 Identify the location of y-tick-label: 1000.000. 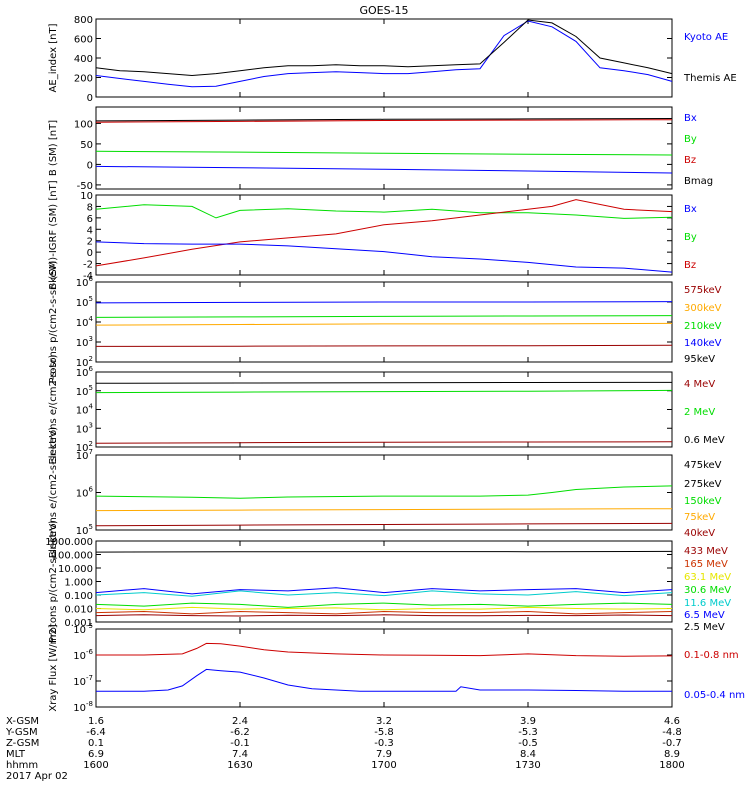
(69, 542).